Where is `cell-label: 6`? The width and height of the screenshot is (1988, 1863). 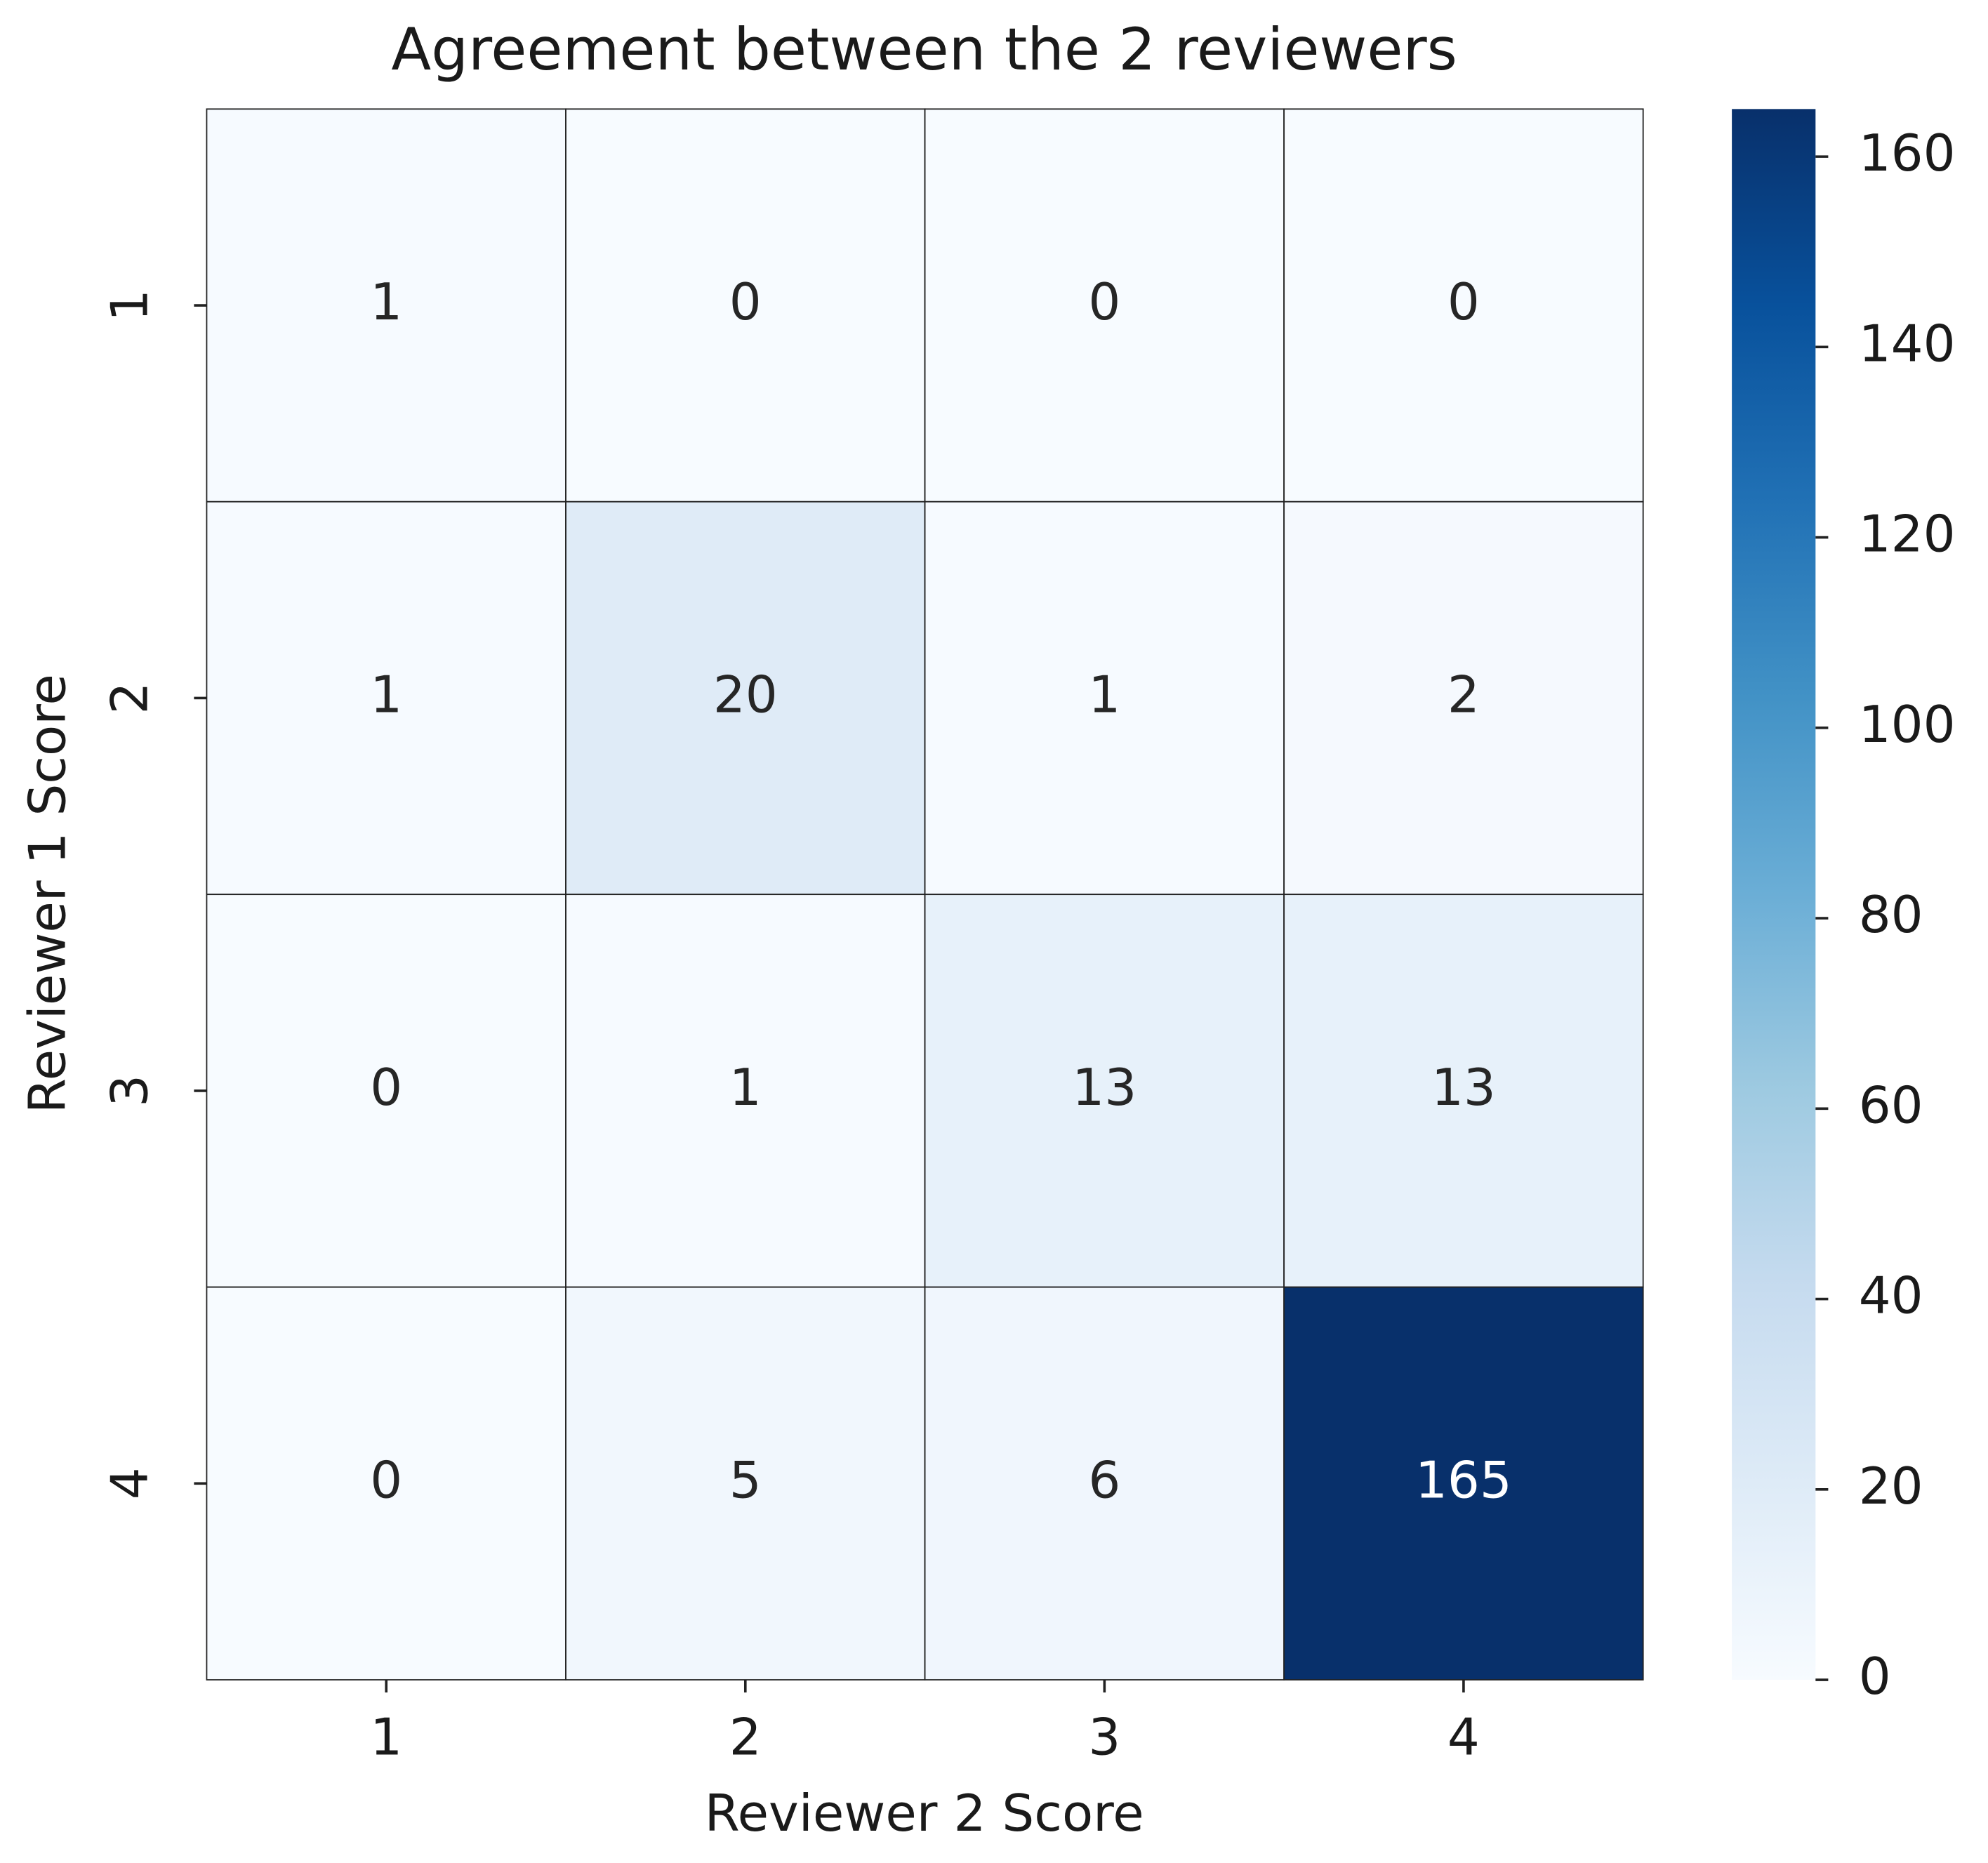 cell-label: 6 is located at coordinates (1104, 1481).